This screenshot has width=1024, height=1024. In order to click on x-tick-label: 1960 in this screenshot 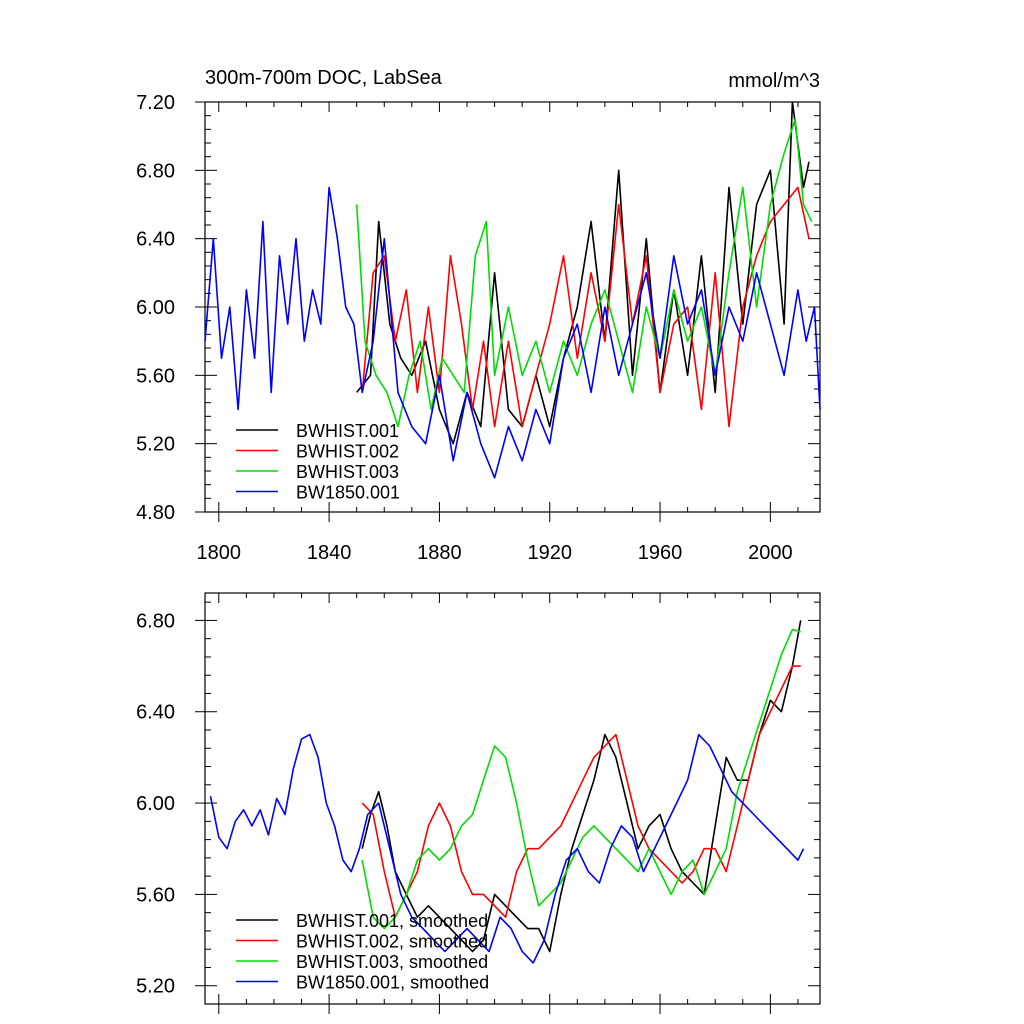, I will do `click(660, 553)`.